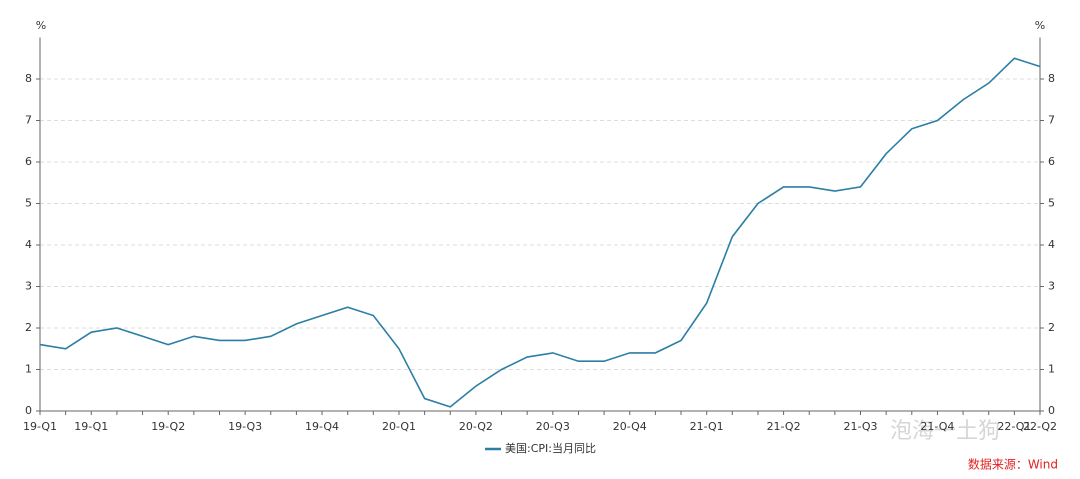 The height and width of the screenshot is (479, 1080). Describe the element at coordinates (550, 448) in the screenshot. I see `legend-label: 美国:CPI:当月同比` at that location.